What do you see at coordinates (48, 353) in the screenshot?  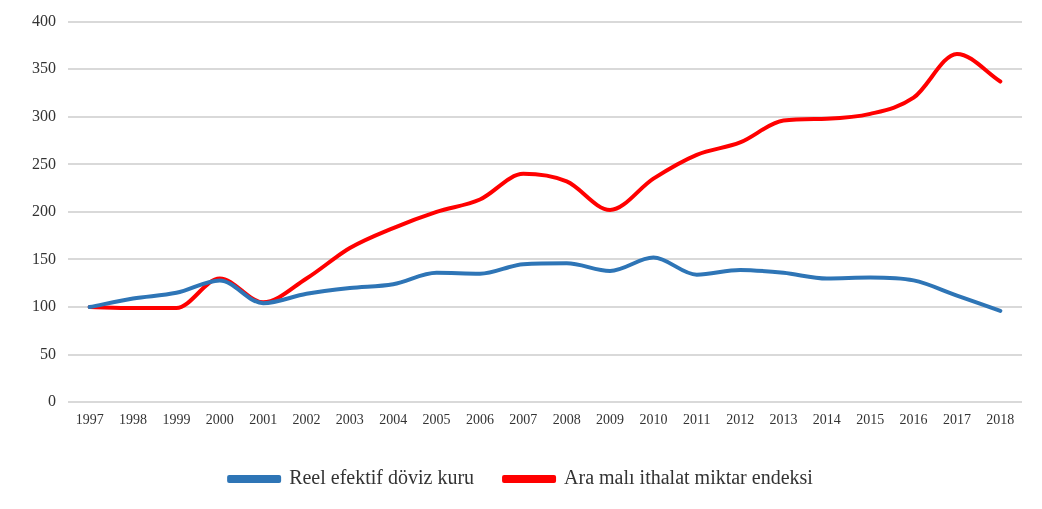 I see `y-tick-label: 50` at bounding box center [48, 353].